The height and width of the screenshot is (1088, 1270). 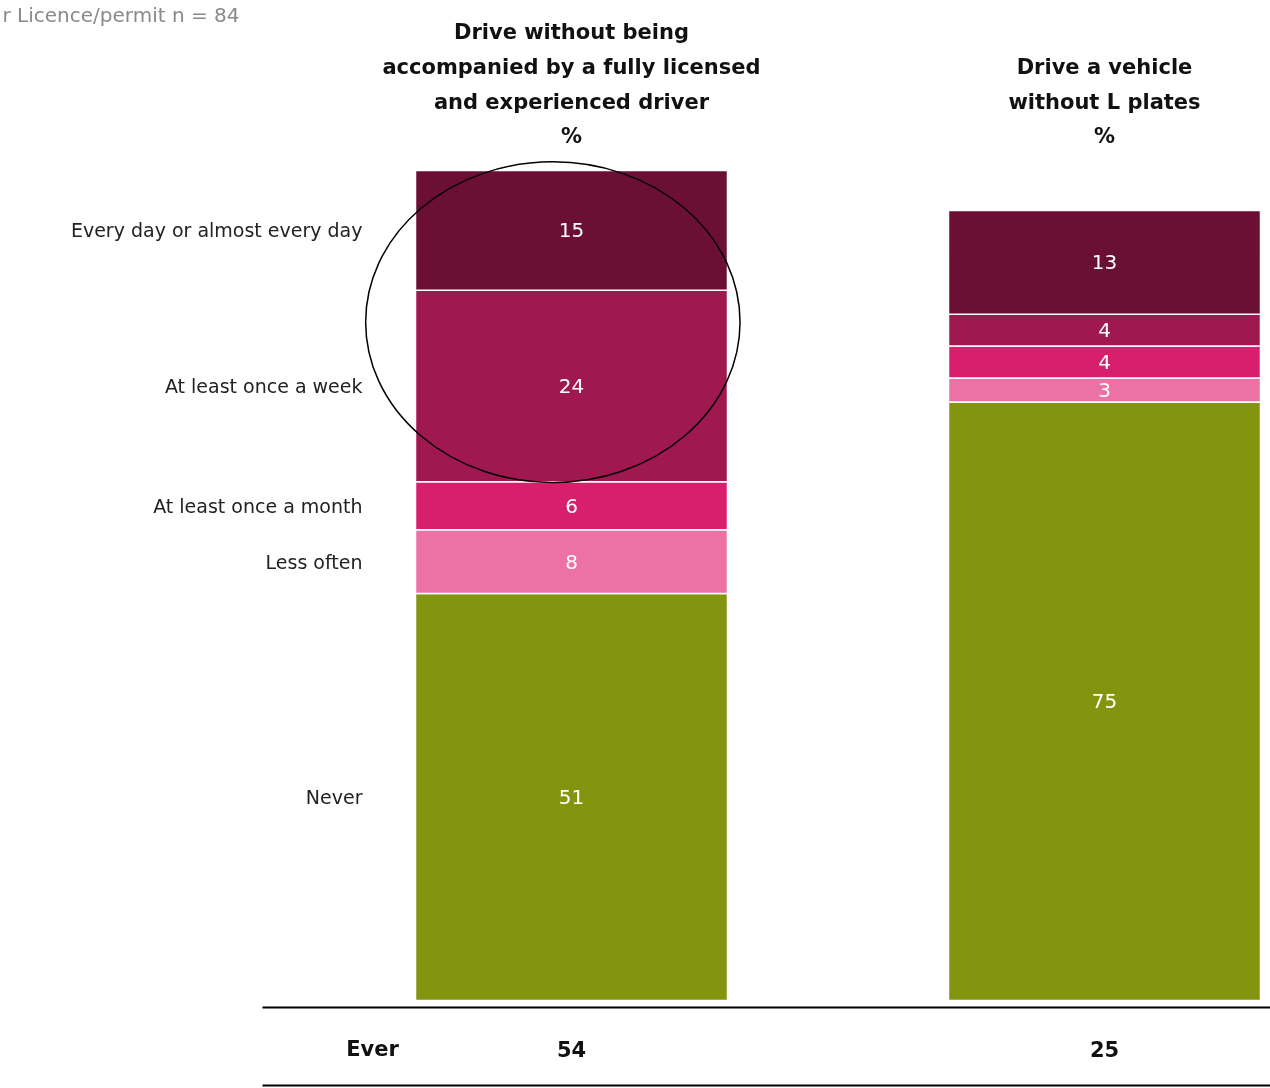 I want to click on data-label: 24, so click(x=571, y=385).